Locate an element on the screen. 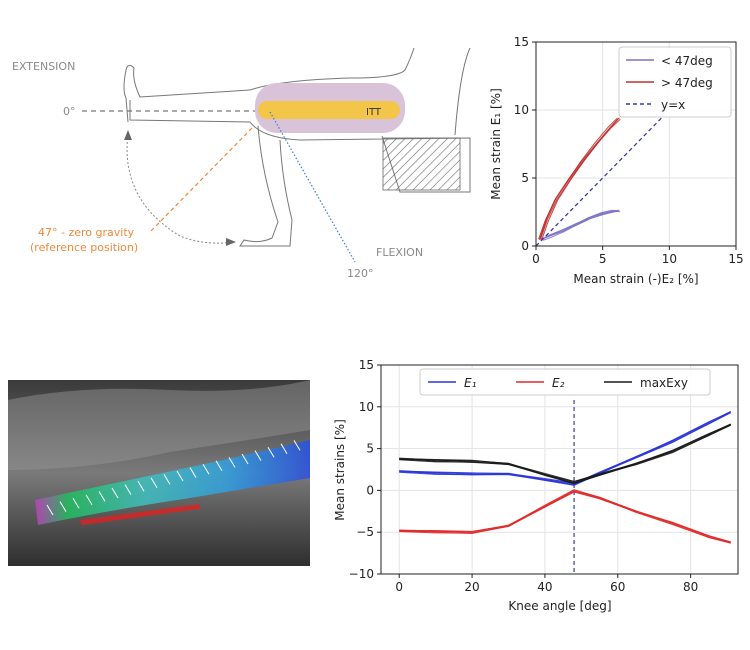 This screenshot has width=750, height=650. chart1-series is located at coordinates (599, 181).